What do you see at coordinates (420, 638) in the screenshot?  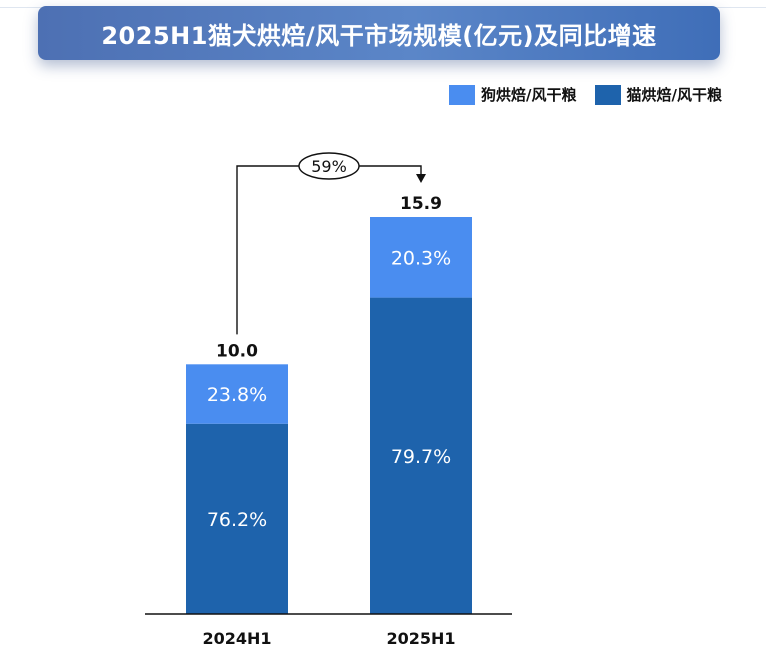 I see `x-tick-2025H1: 2025H1` at bounding box center [420, 638].